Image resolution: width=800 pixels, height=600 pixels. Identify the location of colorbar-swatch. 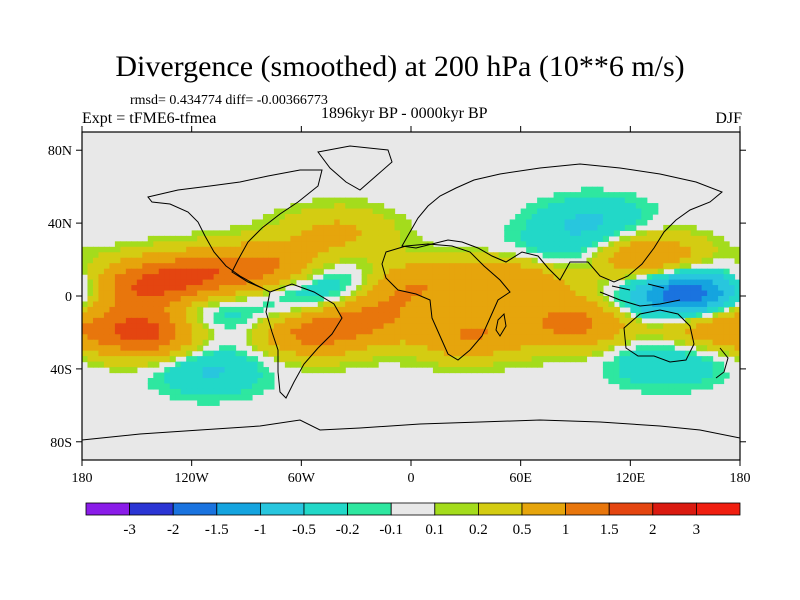
(718, 509).